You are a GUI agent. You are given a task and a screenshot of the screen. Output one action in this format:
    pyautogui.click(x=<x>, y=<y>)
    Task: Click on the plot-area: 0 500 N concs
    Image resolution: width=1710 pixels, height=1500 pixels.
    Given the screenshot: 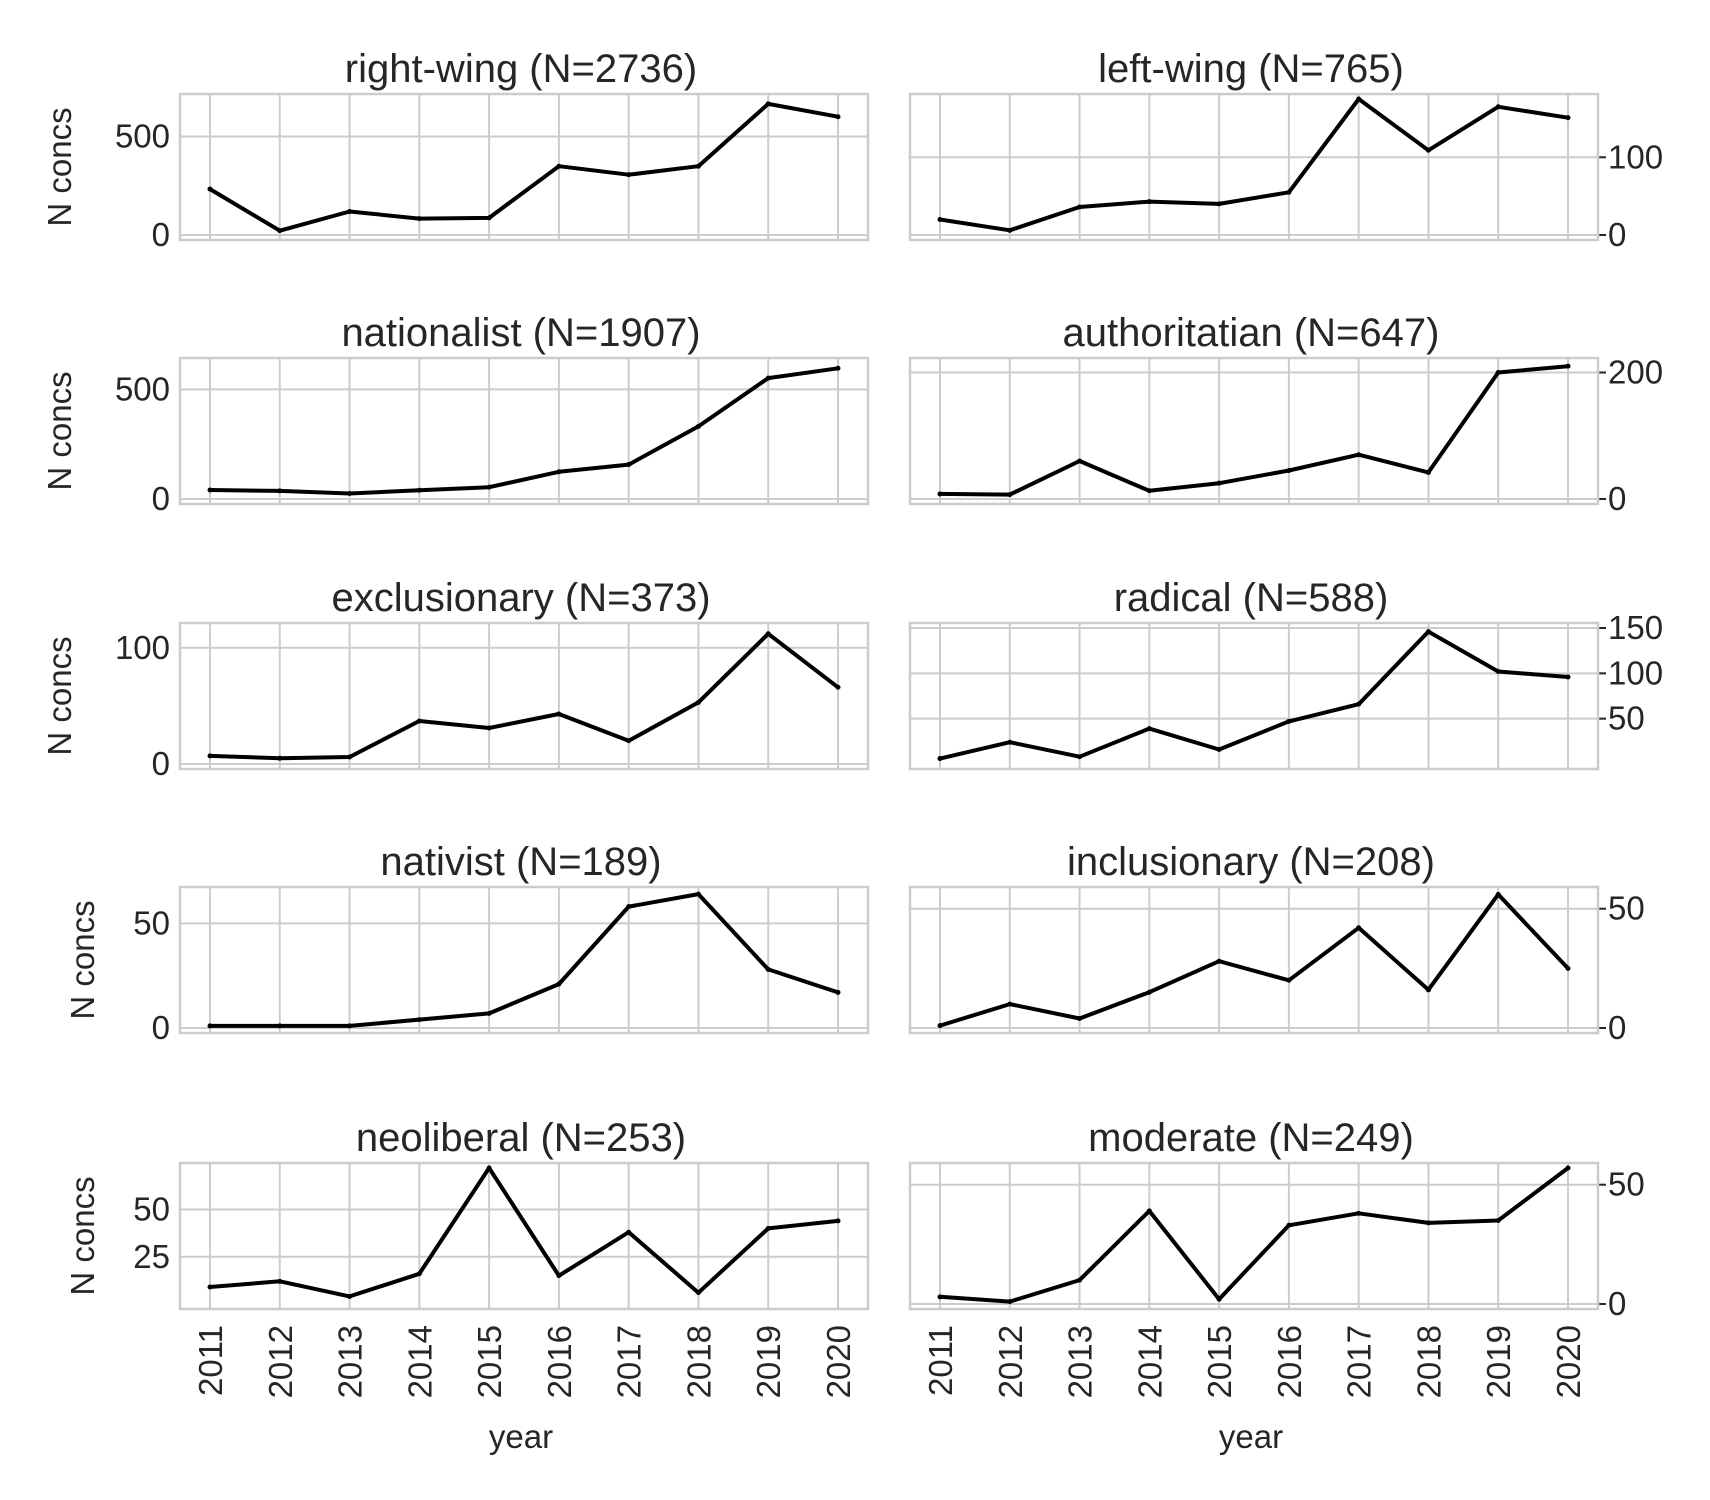 What is the action you would take?
    pyautogui.click(x=455, y=172)
    